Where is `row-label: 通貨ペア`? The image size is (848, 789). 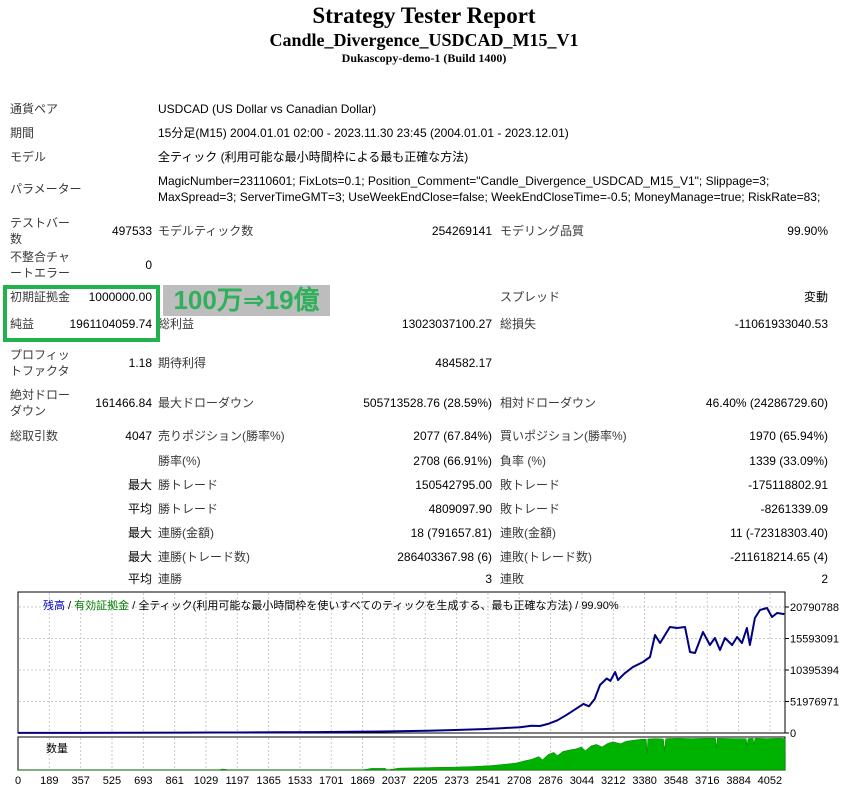 row-label: 通貨ペア is located at coordinates (34, 109).